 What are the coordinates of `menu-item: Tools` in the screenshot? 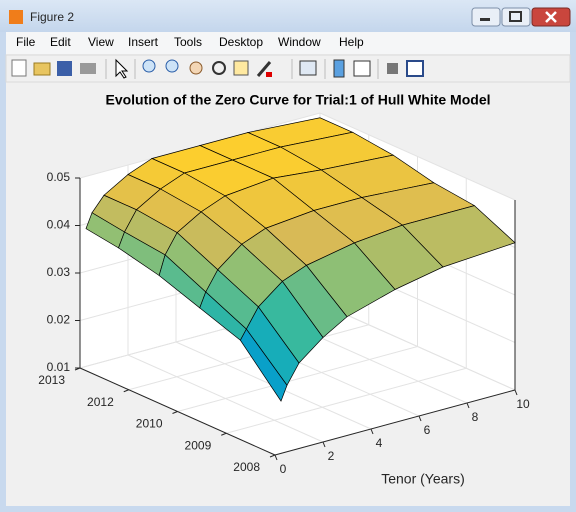 It's located at (188, 42).